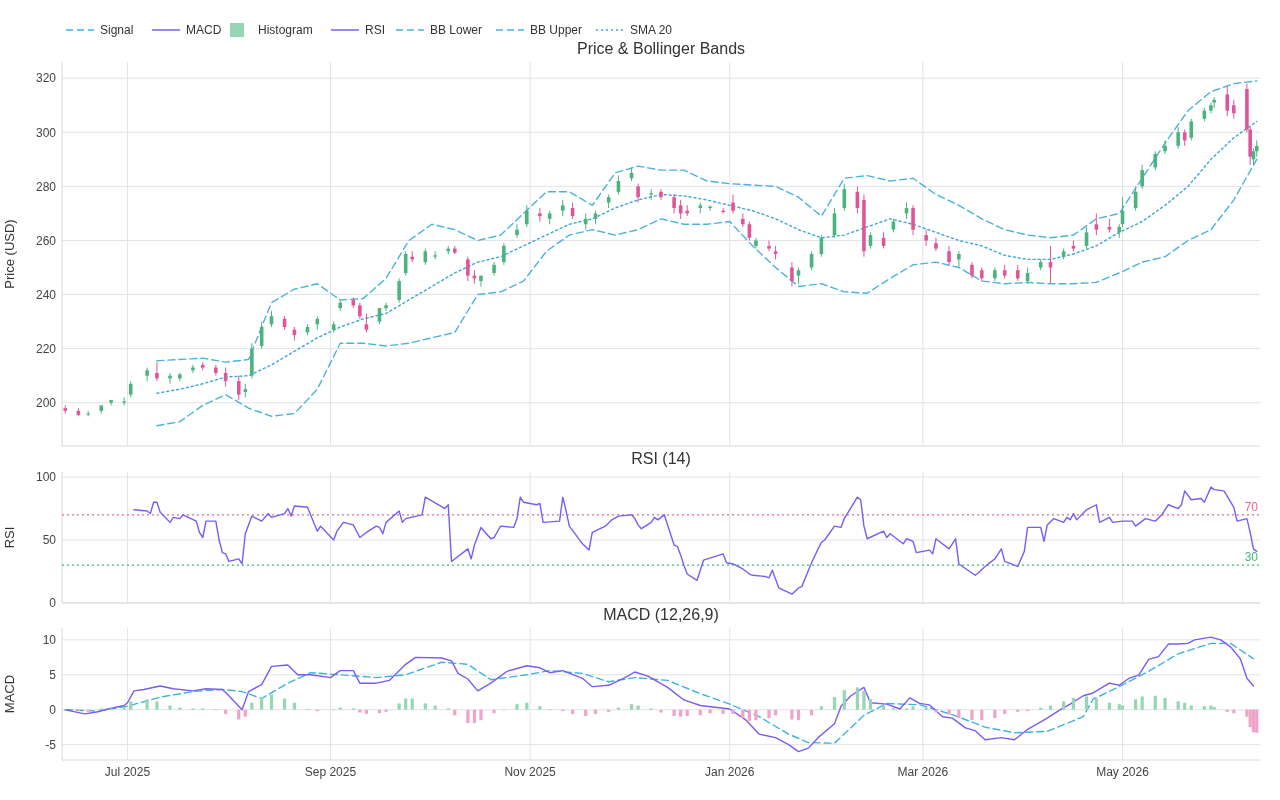 This screenshot has width=1280, height=800. I want to click on legend-label: Histogram, so click(285, 30).